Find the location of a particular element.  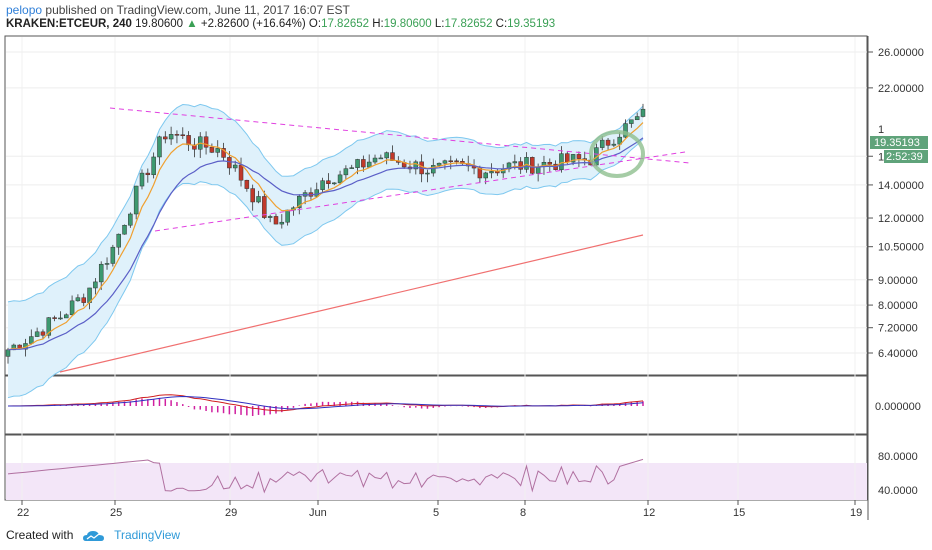

price-tick-label: 7.20000 is located at coordinates (898, 329).